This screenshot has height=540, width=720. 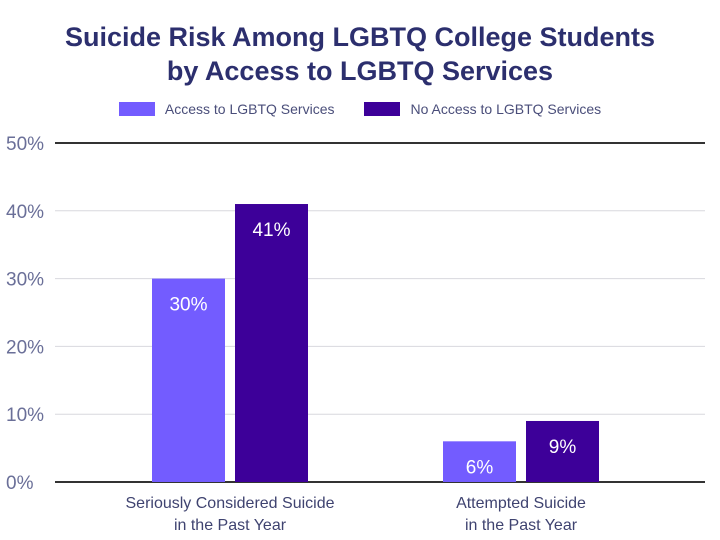 I want to click on y-tick-label: 10%, so click(x=25, y=415).